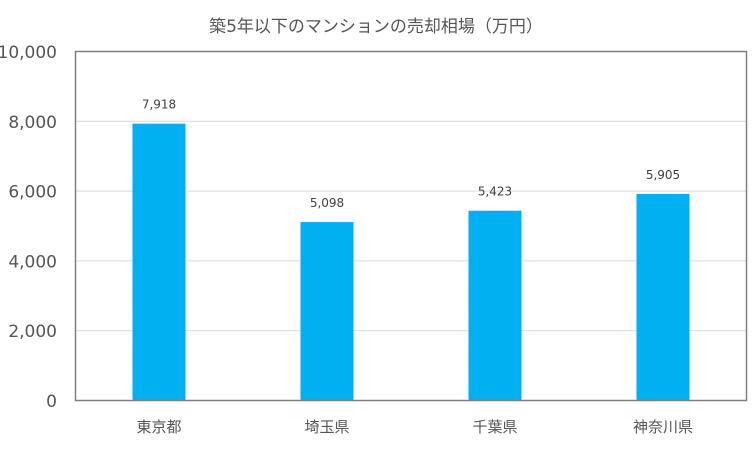  Describe the element at coordinates (28, 53) in the screenshot. I see `y-tick-label: 10,000` at that location.